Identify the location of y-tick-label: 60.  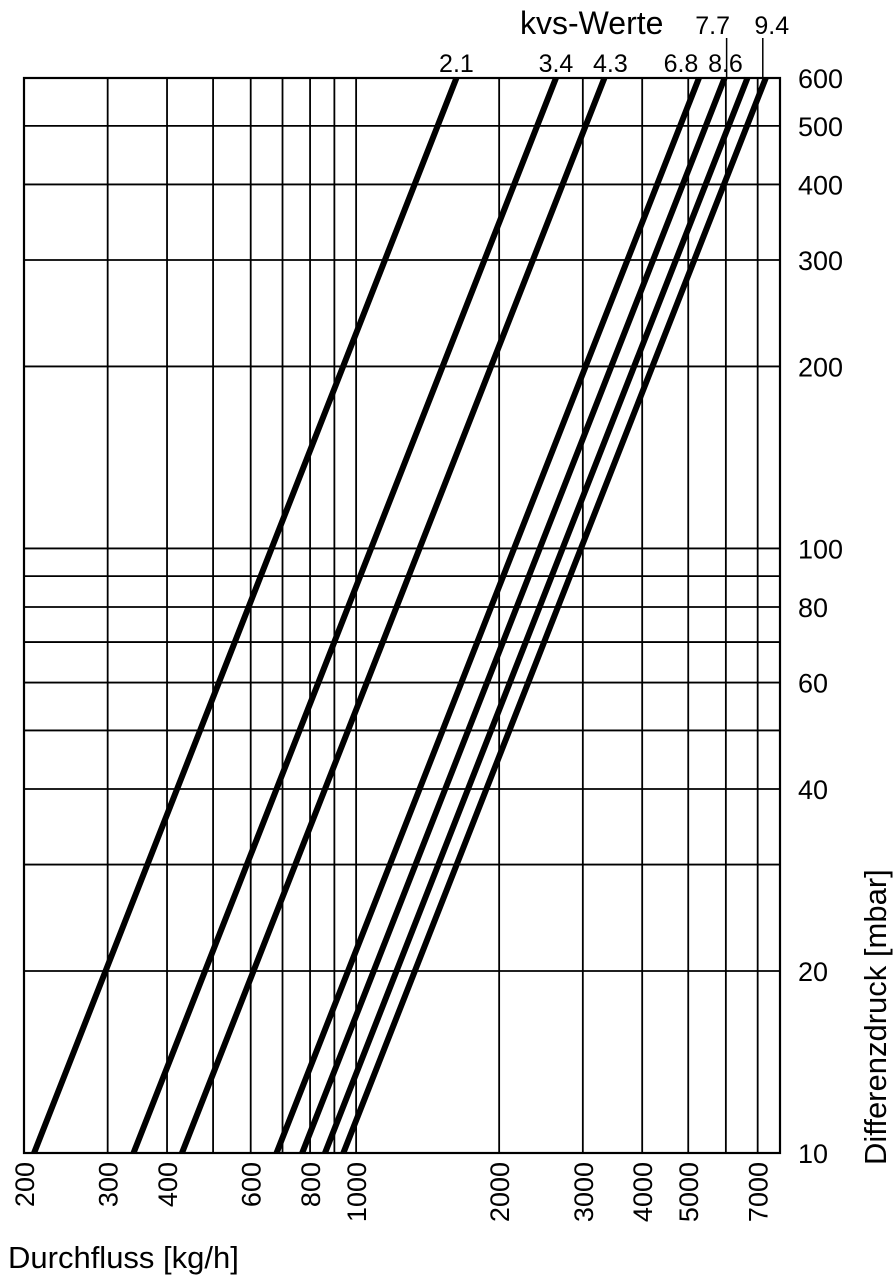
(813, 684).